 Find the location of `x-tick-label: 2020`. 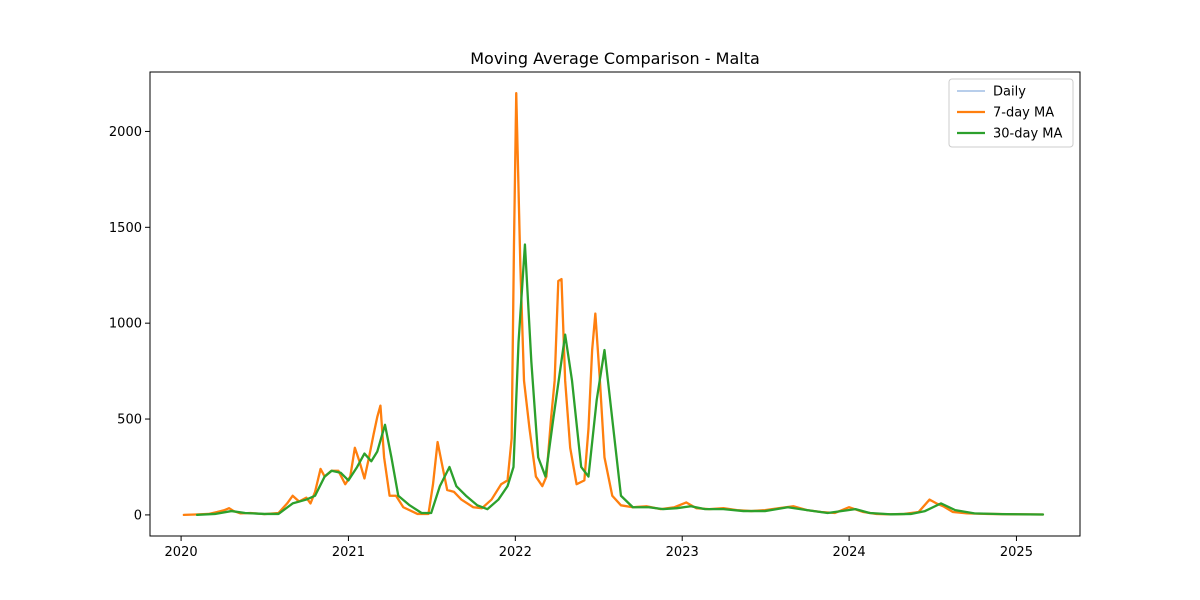

x-tick-label: 2020 is located at coordinates (181, 552).